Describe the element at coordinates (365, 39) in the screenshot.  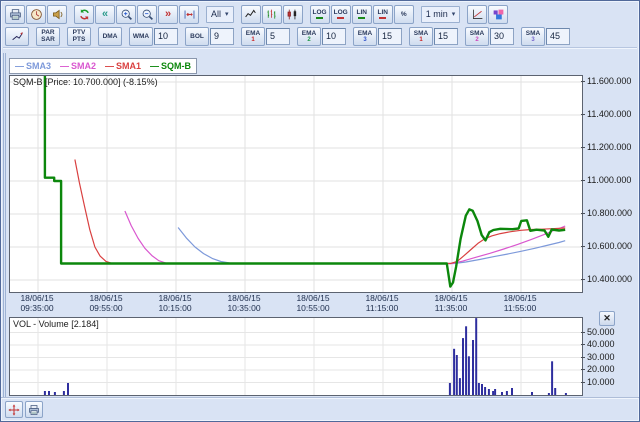
I see `ema3-button-period-index: 3` at that location.